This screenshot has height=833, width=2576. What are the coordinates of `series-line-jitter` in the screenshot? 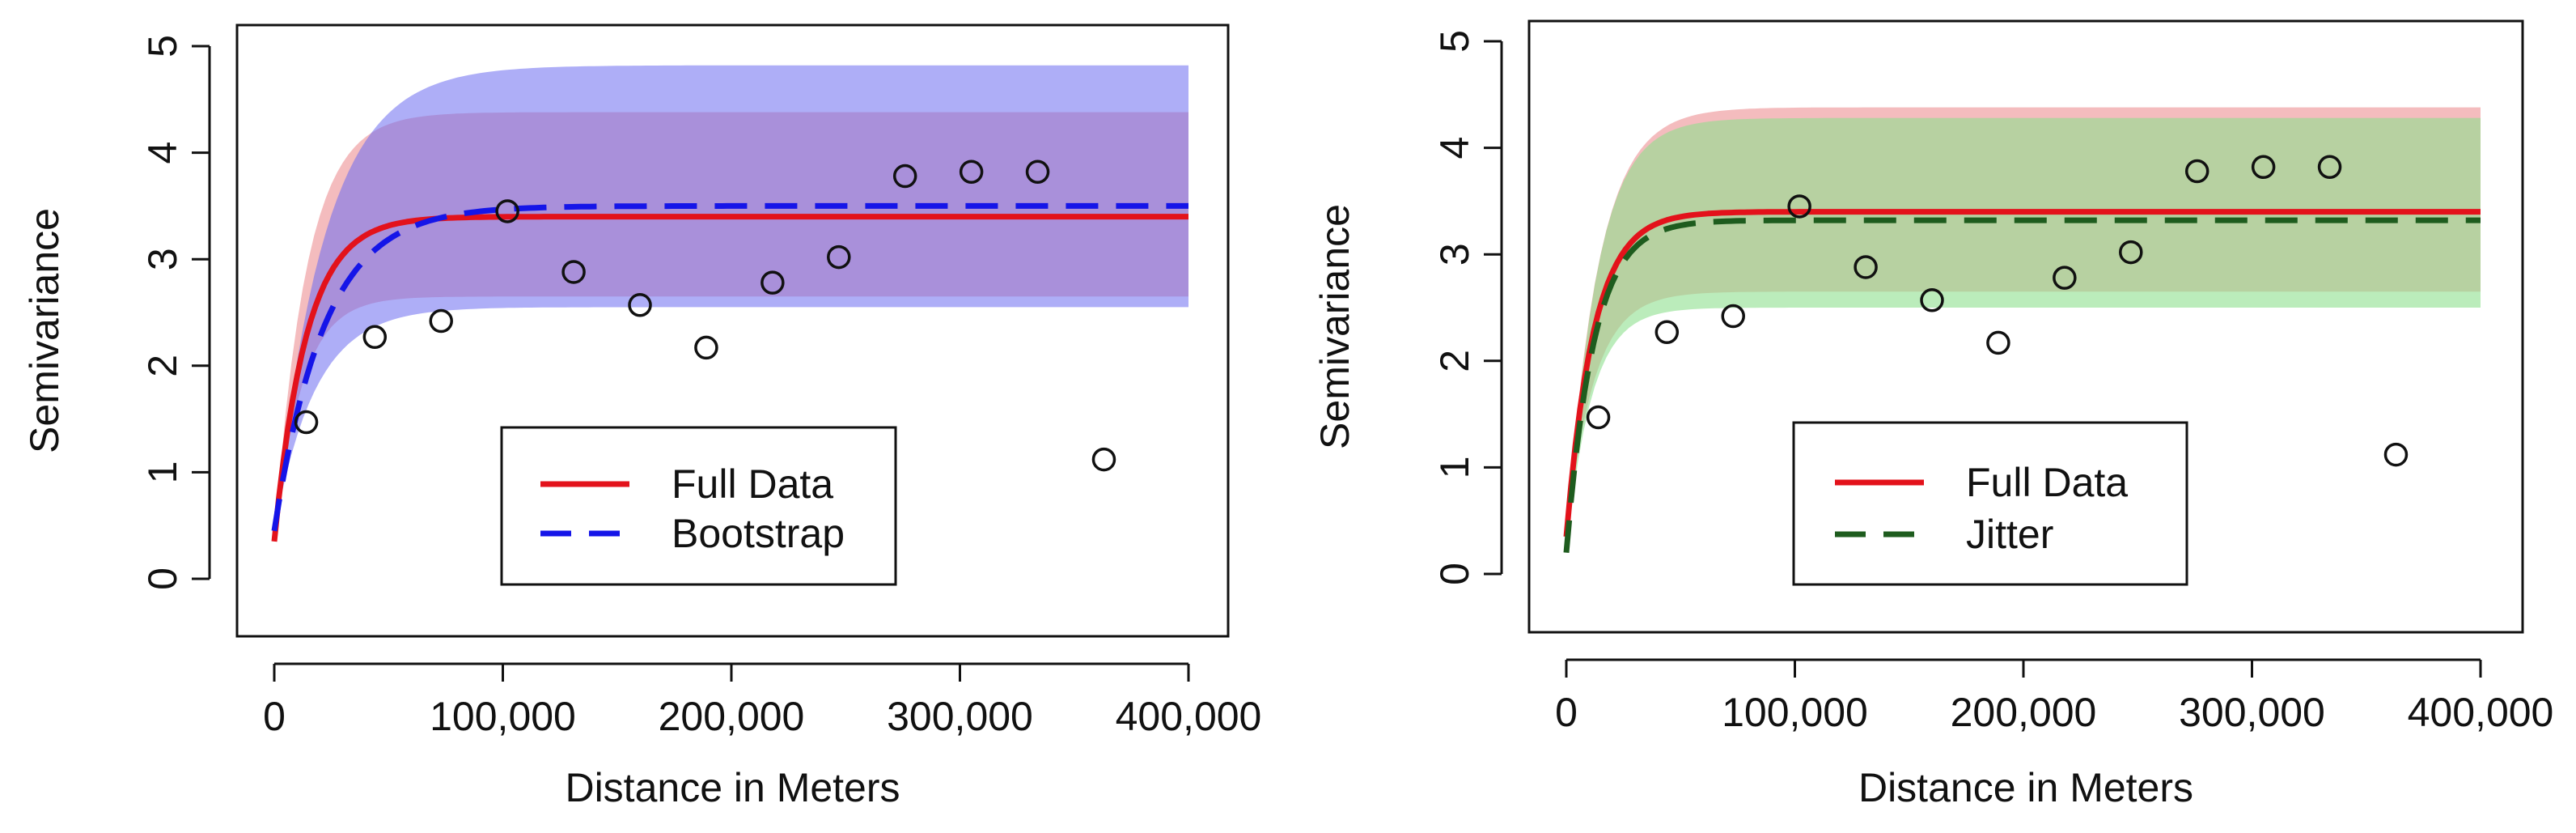 It's located at (2022, 386).